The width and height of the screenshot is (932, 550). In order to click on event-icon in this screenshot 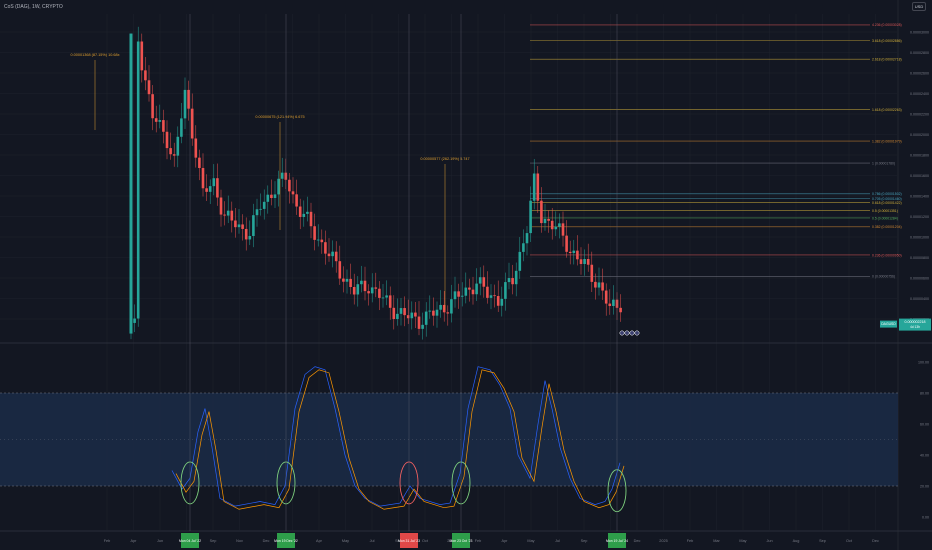, I will do `click(632, 333)`.